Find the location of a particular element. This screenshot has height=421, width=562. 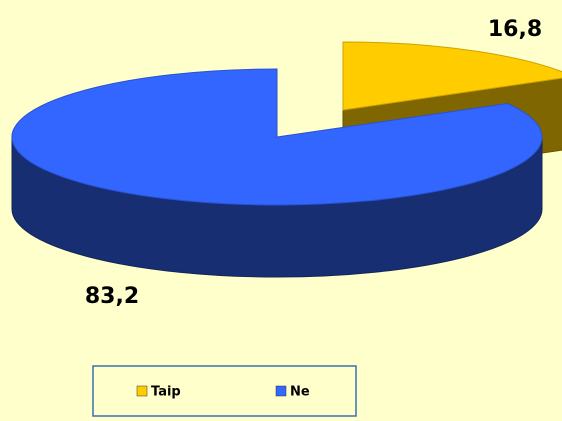

legend-label: Taip is located at coordinates (166, 392).